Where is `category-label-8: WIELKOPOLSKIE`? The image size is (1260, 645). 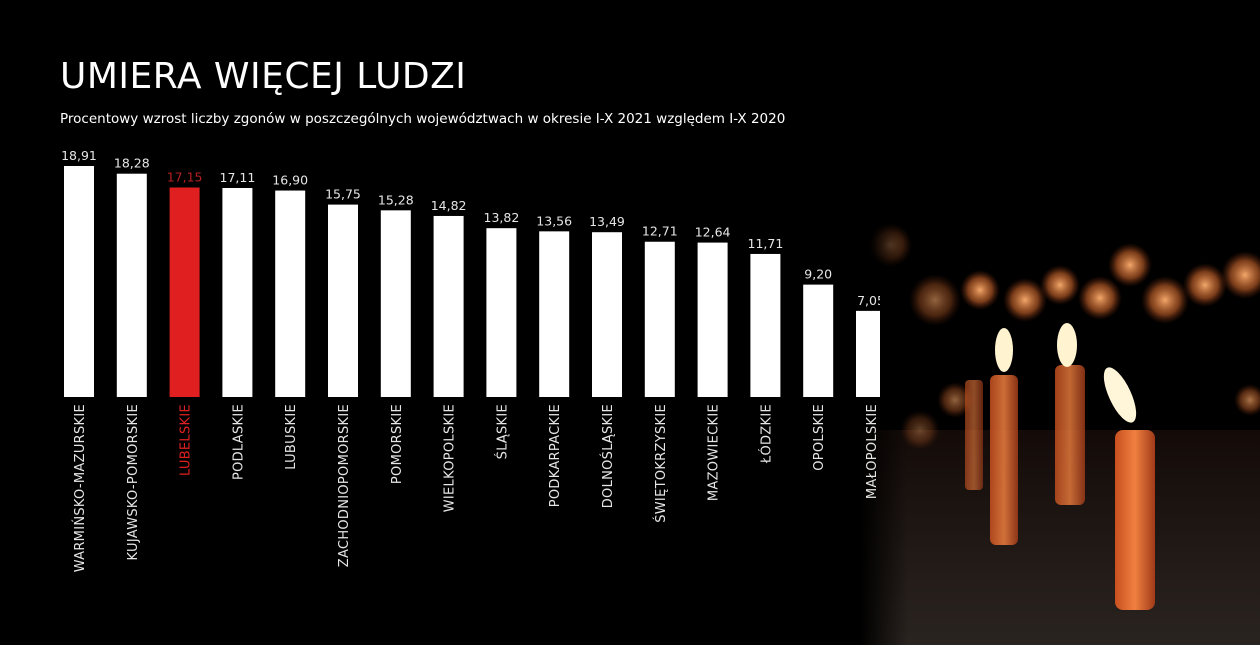
category-label-8: WIELKOPOLSKIE is located at coordinates (450, 458).